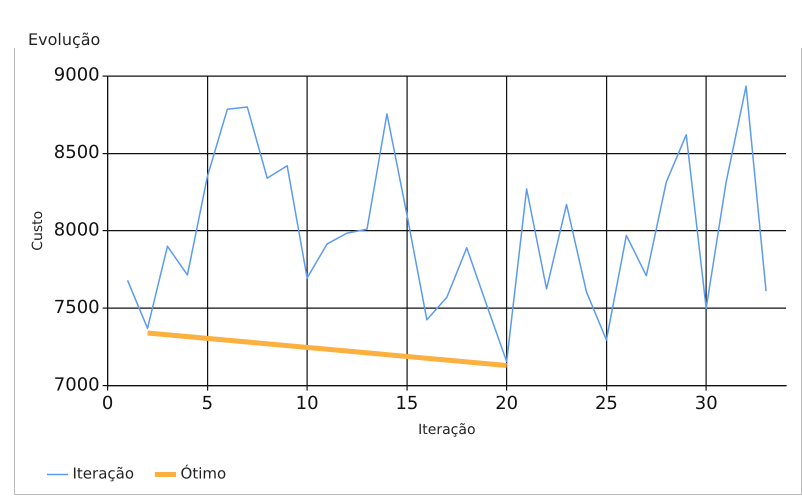  I want to click on legend-label: Ótimo, so click(203, 473).